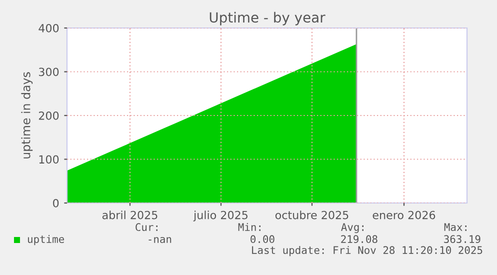 The width and height of the screenshot is (497, 275). I want to click on chart-title: Uptime - by year, so click(268, 19).